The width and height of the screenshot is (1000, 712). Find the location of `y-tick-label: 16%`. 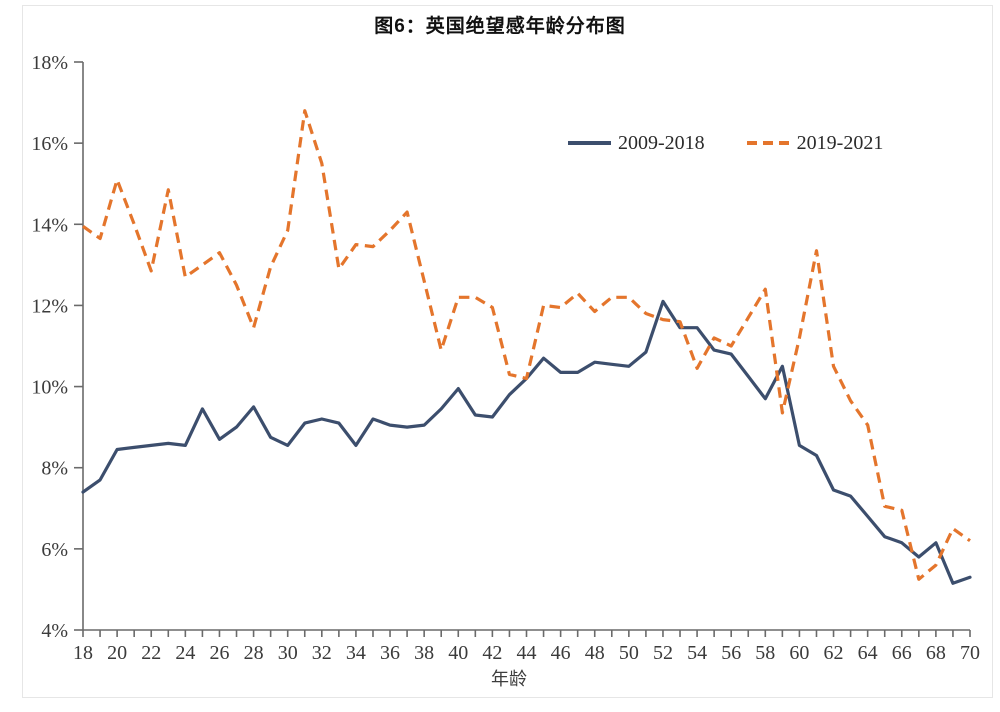

y-tick-label: 16% is located at coordinates (49, 144).